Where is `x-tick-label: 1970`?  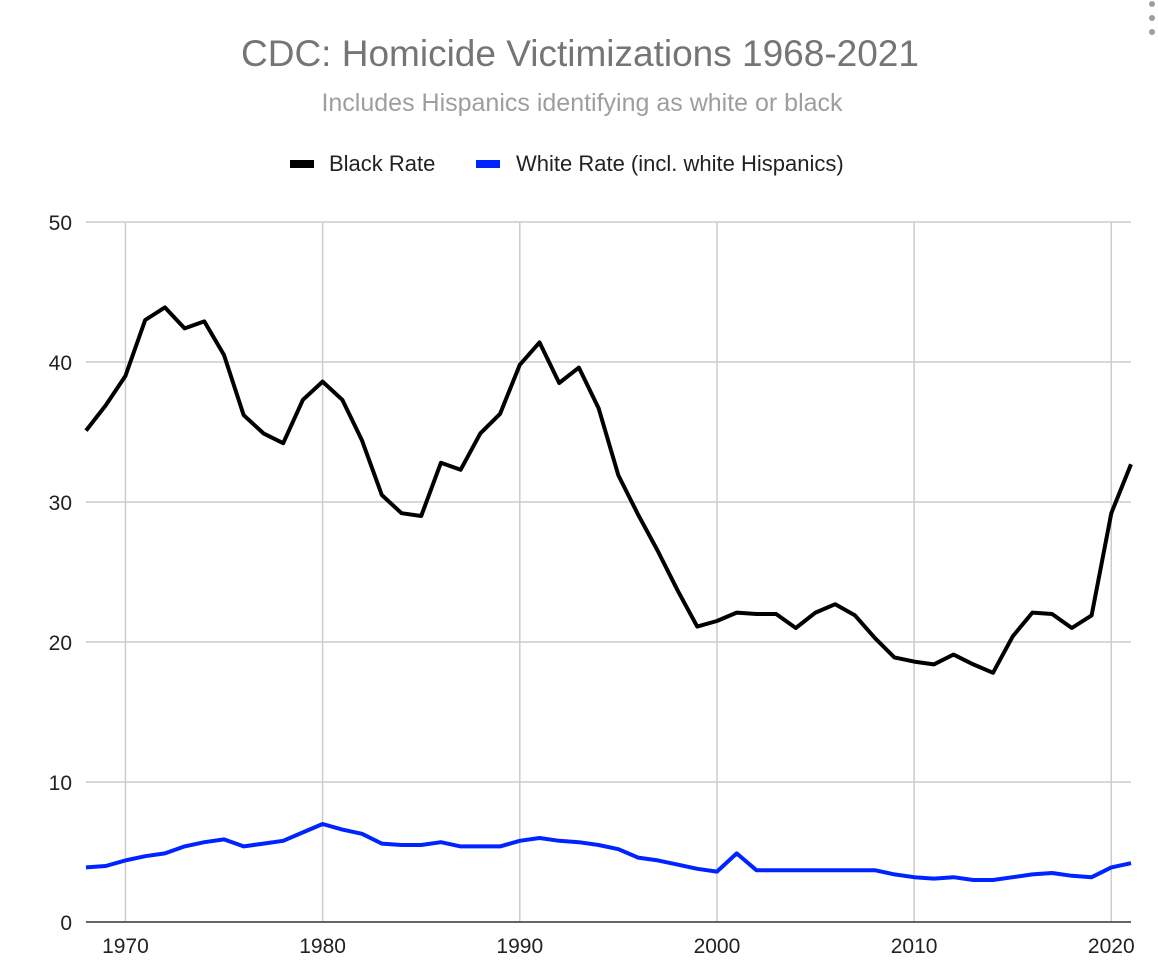 x-tick-label: 1970 is located at coordinates (125, 946).